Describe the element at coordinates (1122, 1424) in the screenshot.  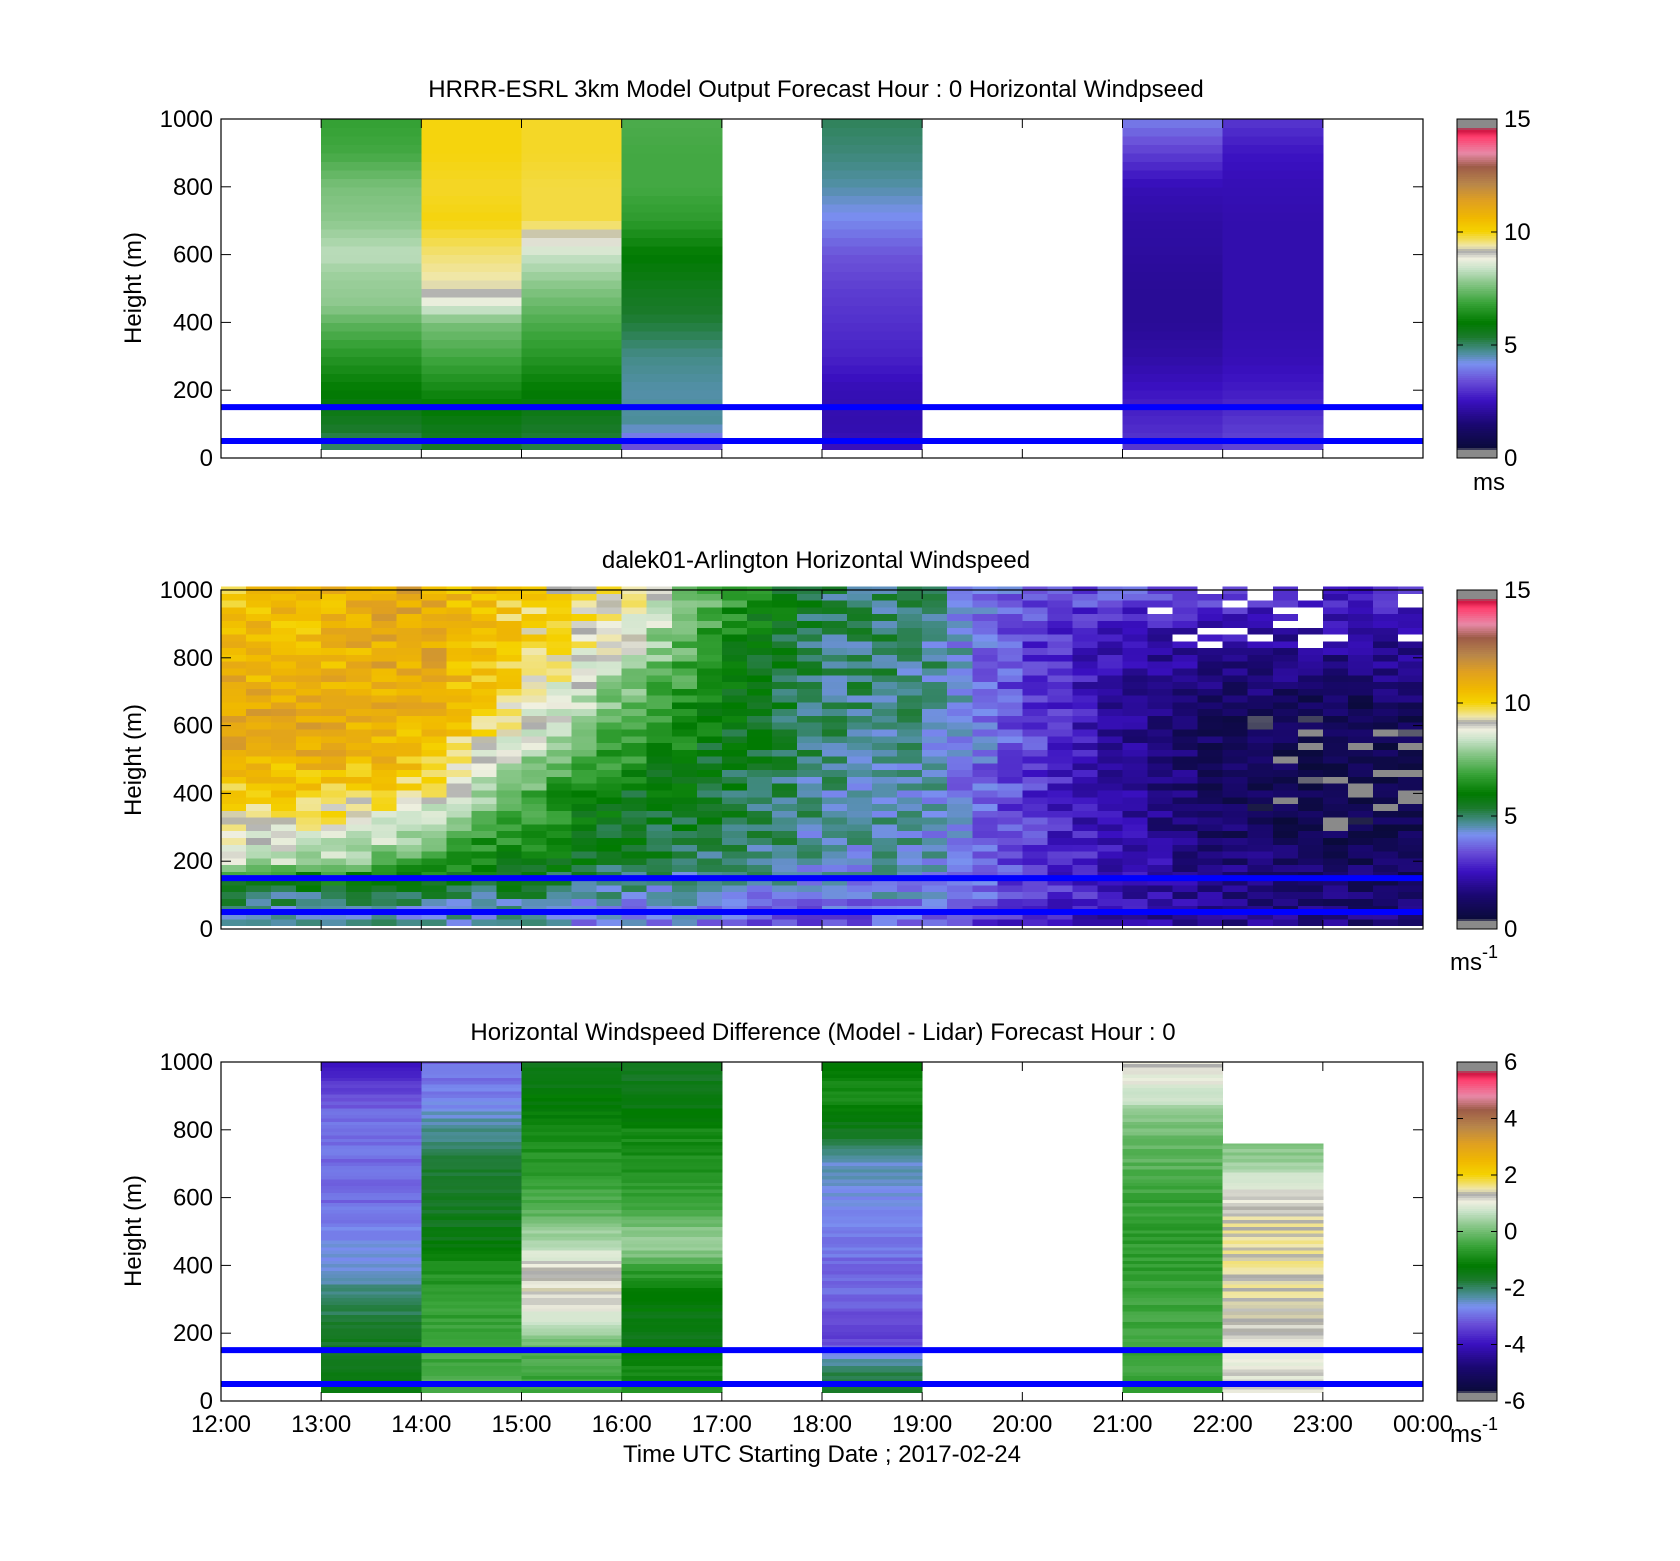
I see `x-tick-label: 21:00` at that location.